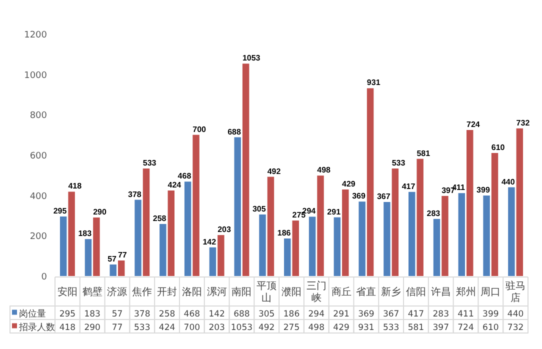 This screenshot has height=349, width=542. What do you see at coordinates (284, 233) in the screenshot?
I see `data-label: 186` at bounding box center [284, 233].